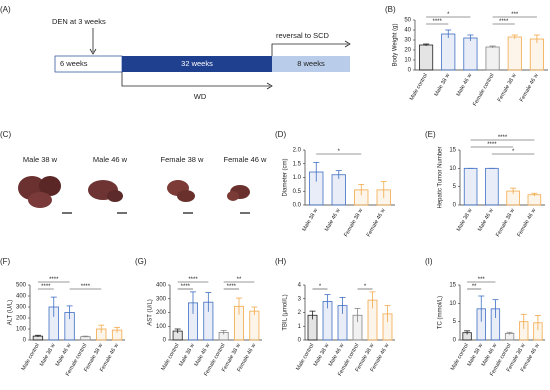 This screenshot has height=390, width=550. Describe the element at coordinates (21, 330) in the screenshot. I see `y-tick-label: 100` at that location.